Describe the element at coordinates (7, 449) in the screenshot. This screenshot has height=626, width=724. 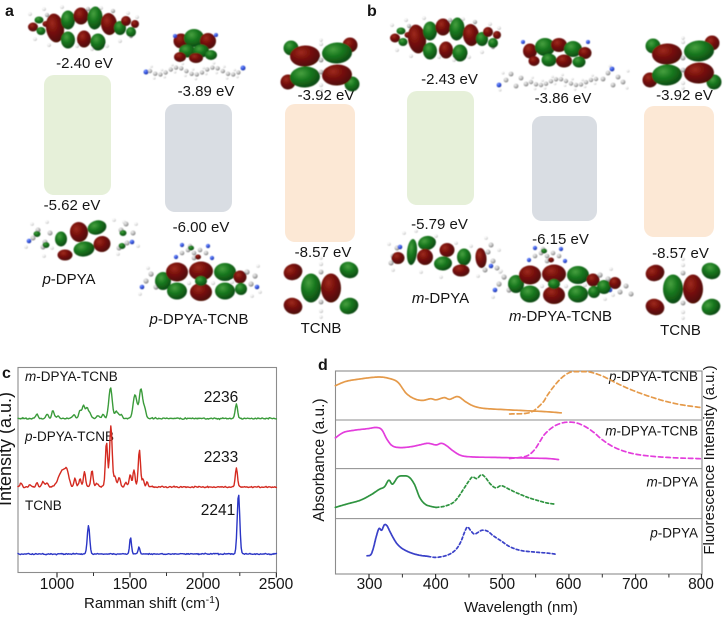
I see `svg-text: Intensity (a.u.)` at that location.